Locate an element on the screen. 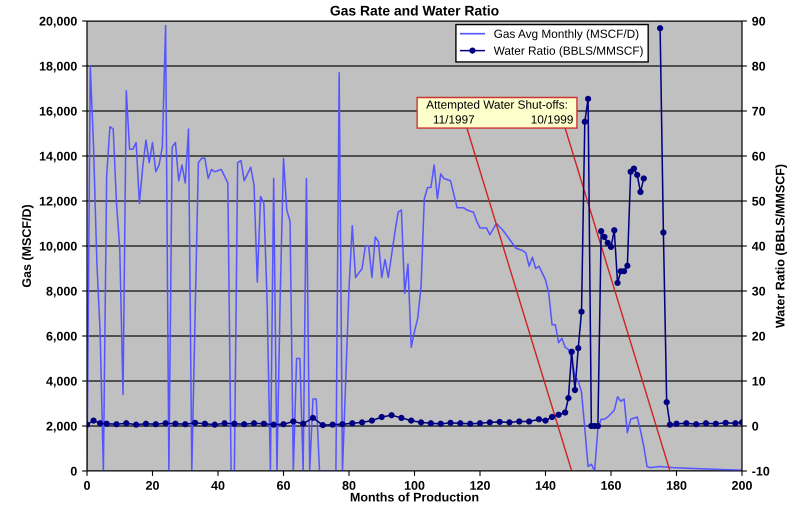  y-tick-label: 0 is located at coordinates (73, 471).